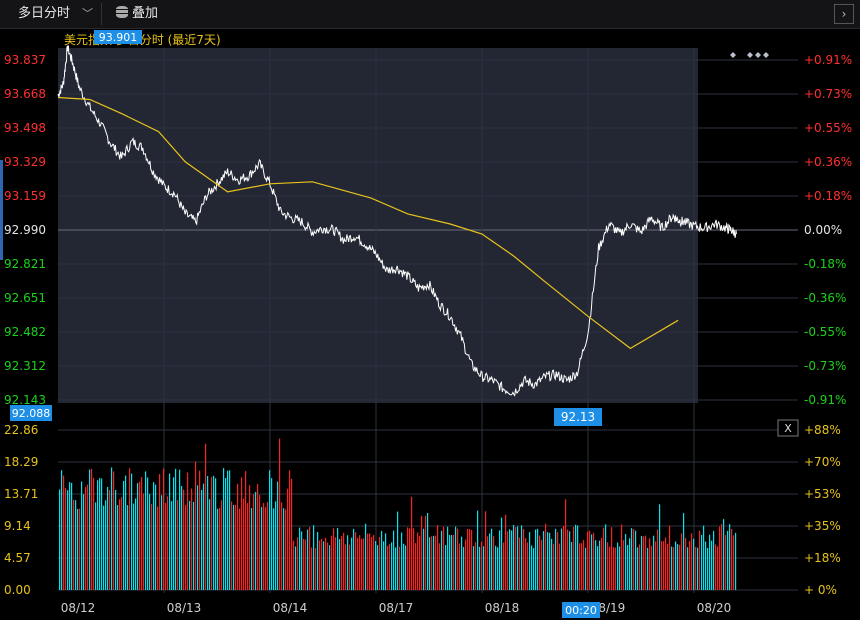  What do you see at coordinates (142, 39) in the screenshot?
I see `chart-title: 美元指数 多日分时 (最近7天)` at bounding box center [142, 39].